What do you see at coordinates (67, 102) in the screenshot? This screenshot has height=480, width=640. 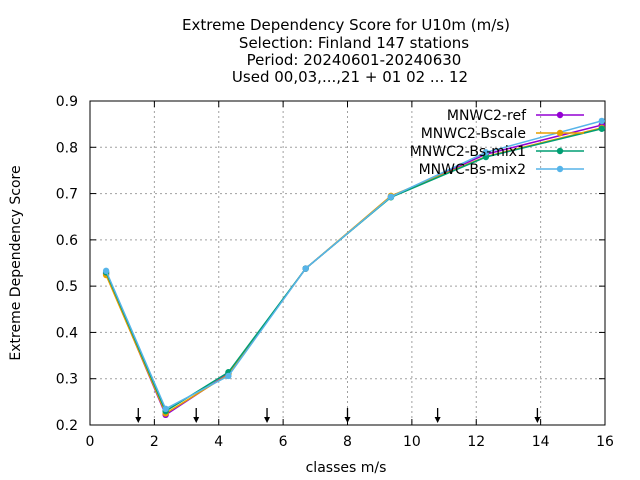 I see `y-tick-label: 0.9` at bounding box center [67, 102].